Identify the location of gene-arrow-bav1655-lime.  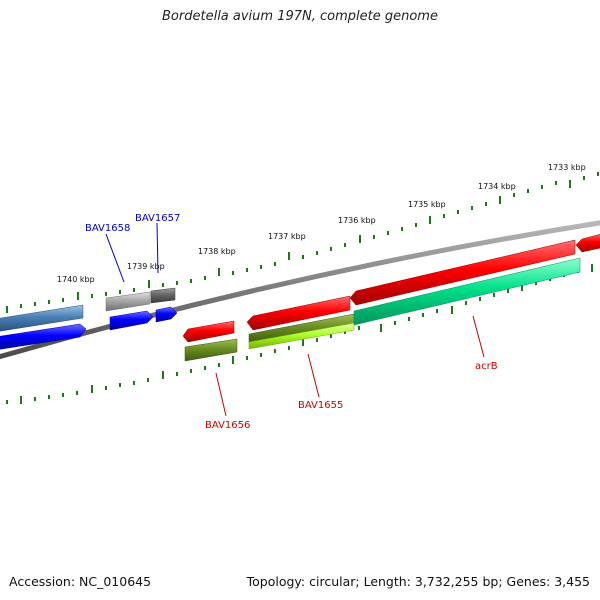
(301, 336).